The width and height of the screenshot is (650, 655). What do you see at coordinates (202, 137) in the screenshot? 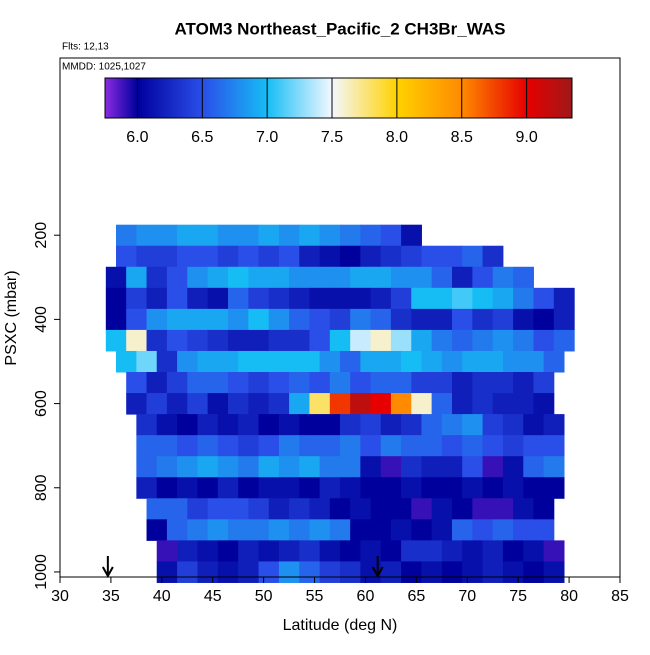
I see `colorbar-tick-label: 6.5` at bounding box center [202, 137].